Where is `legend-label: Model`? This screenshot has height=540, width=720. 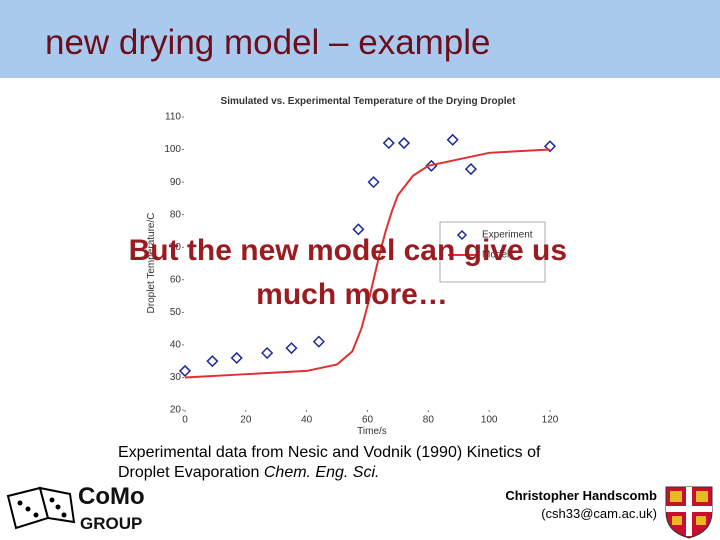
legend-label: Model is located at coordinates (495, 255).